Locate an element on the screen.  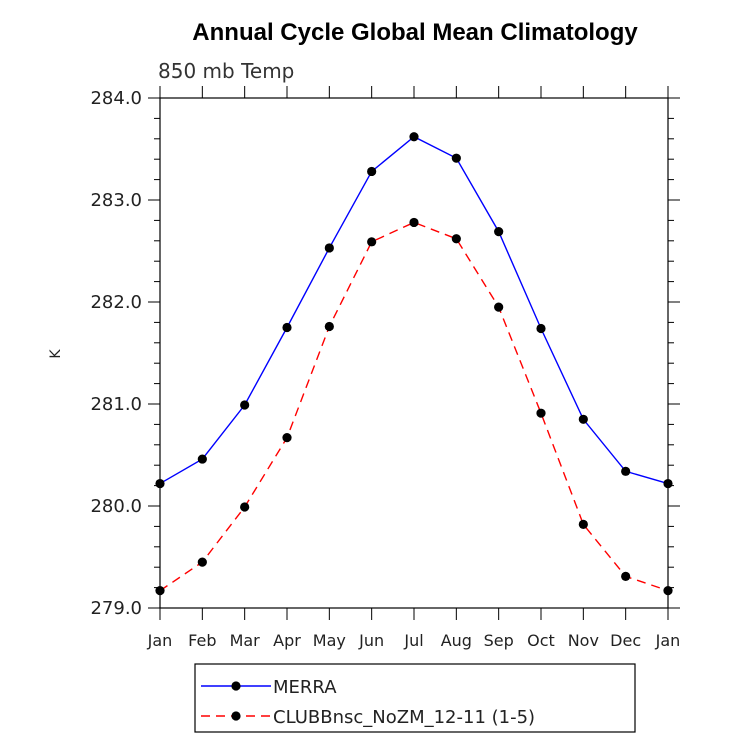
y-axis-label: K is located at coordinates (56, 354).